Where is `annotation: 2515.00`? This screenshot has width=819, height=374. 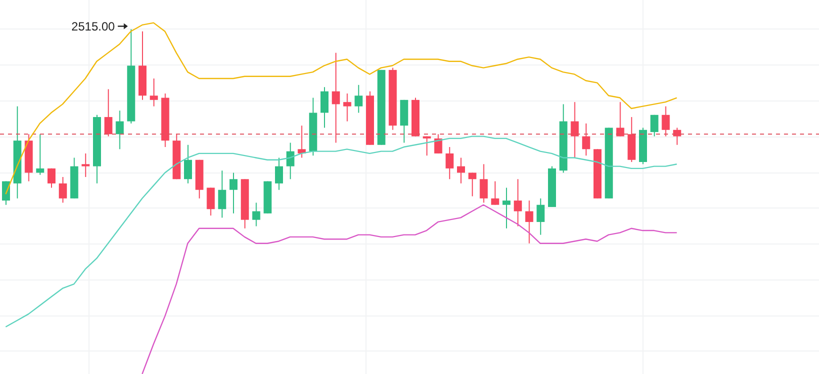 annotation: 2515.00 is located at coordinates (93, 26).